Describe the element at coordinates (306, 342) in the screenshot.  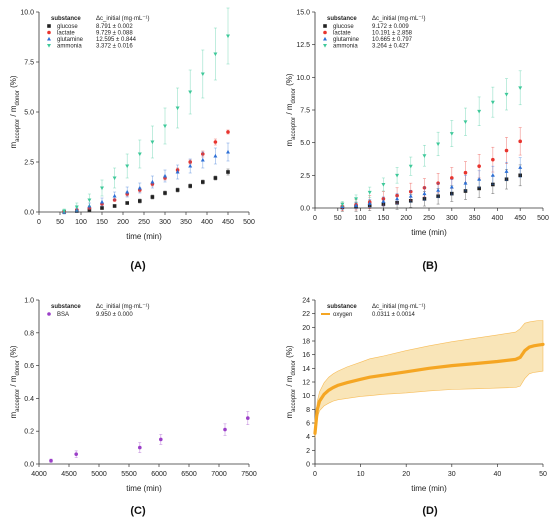
I see `y-tick-label: 18` at that location.